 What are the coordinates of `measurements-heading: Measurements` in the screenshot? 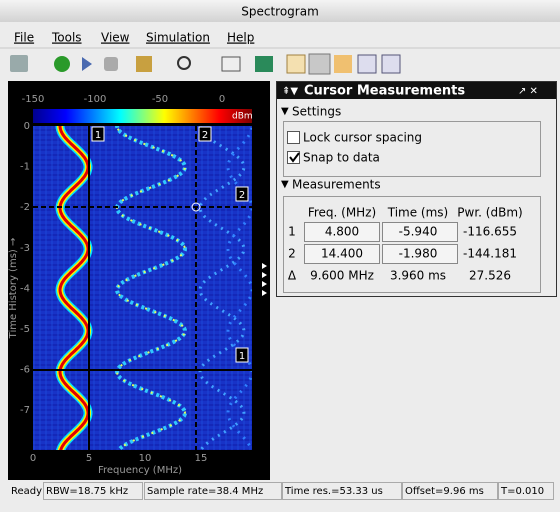 It's located at (336, 185).